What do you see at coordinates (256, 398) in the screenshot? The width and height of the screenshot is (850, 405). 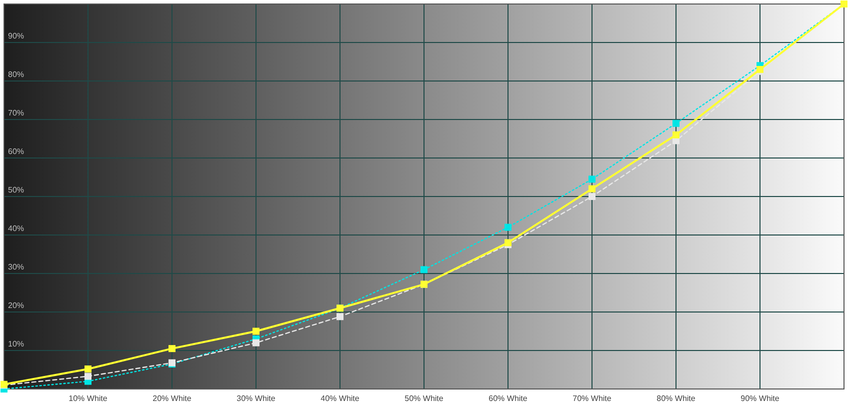 I see `x-tick-label: 30% White` at bounding box center [256, 398].